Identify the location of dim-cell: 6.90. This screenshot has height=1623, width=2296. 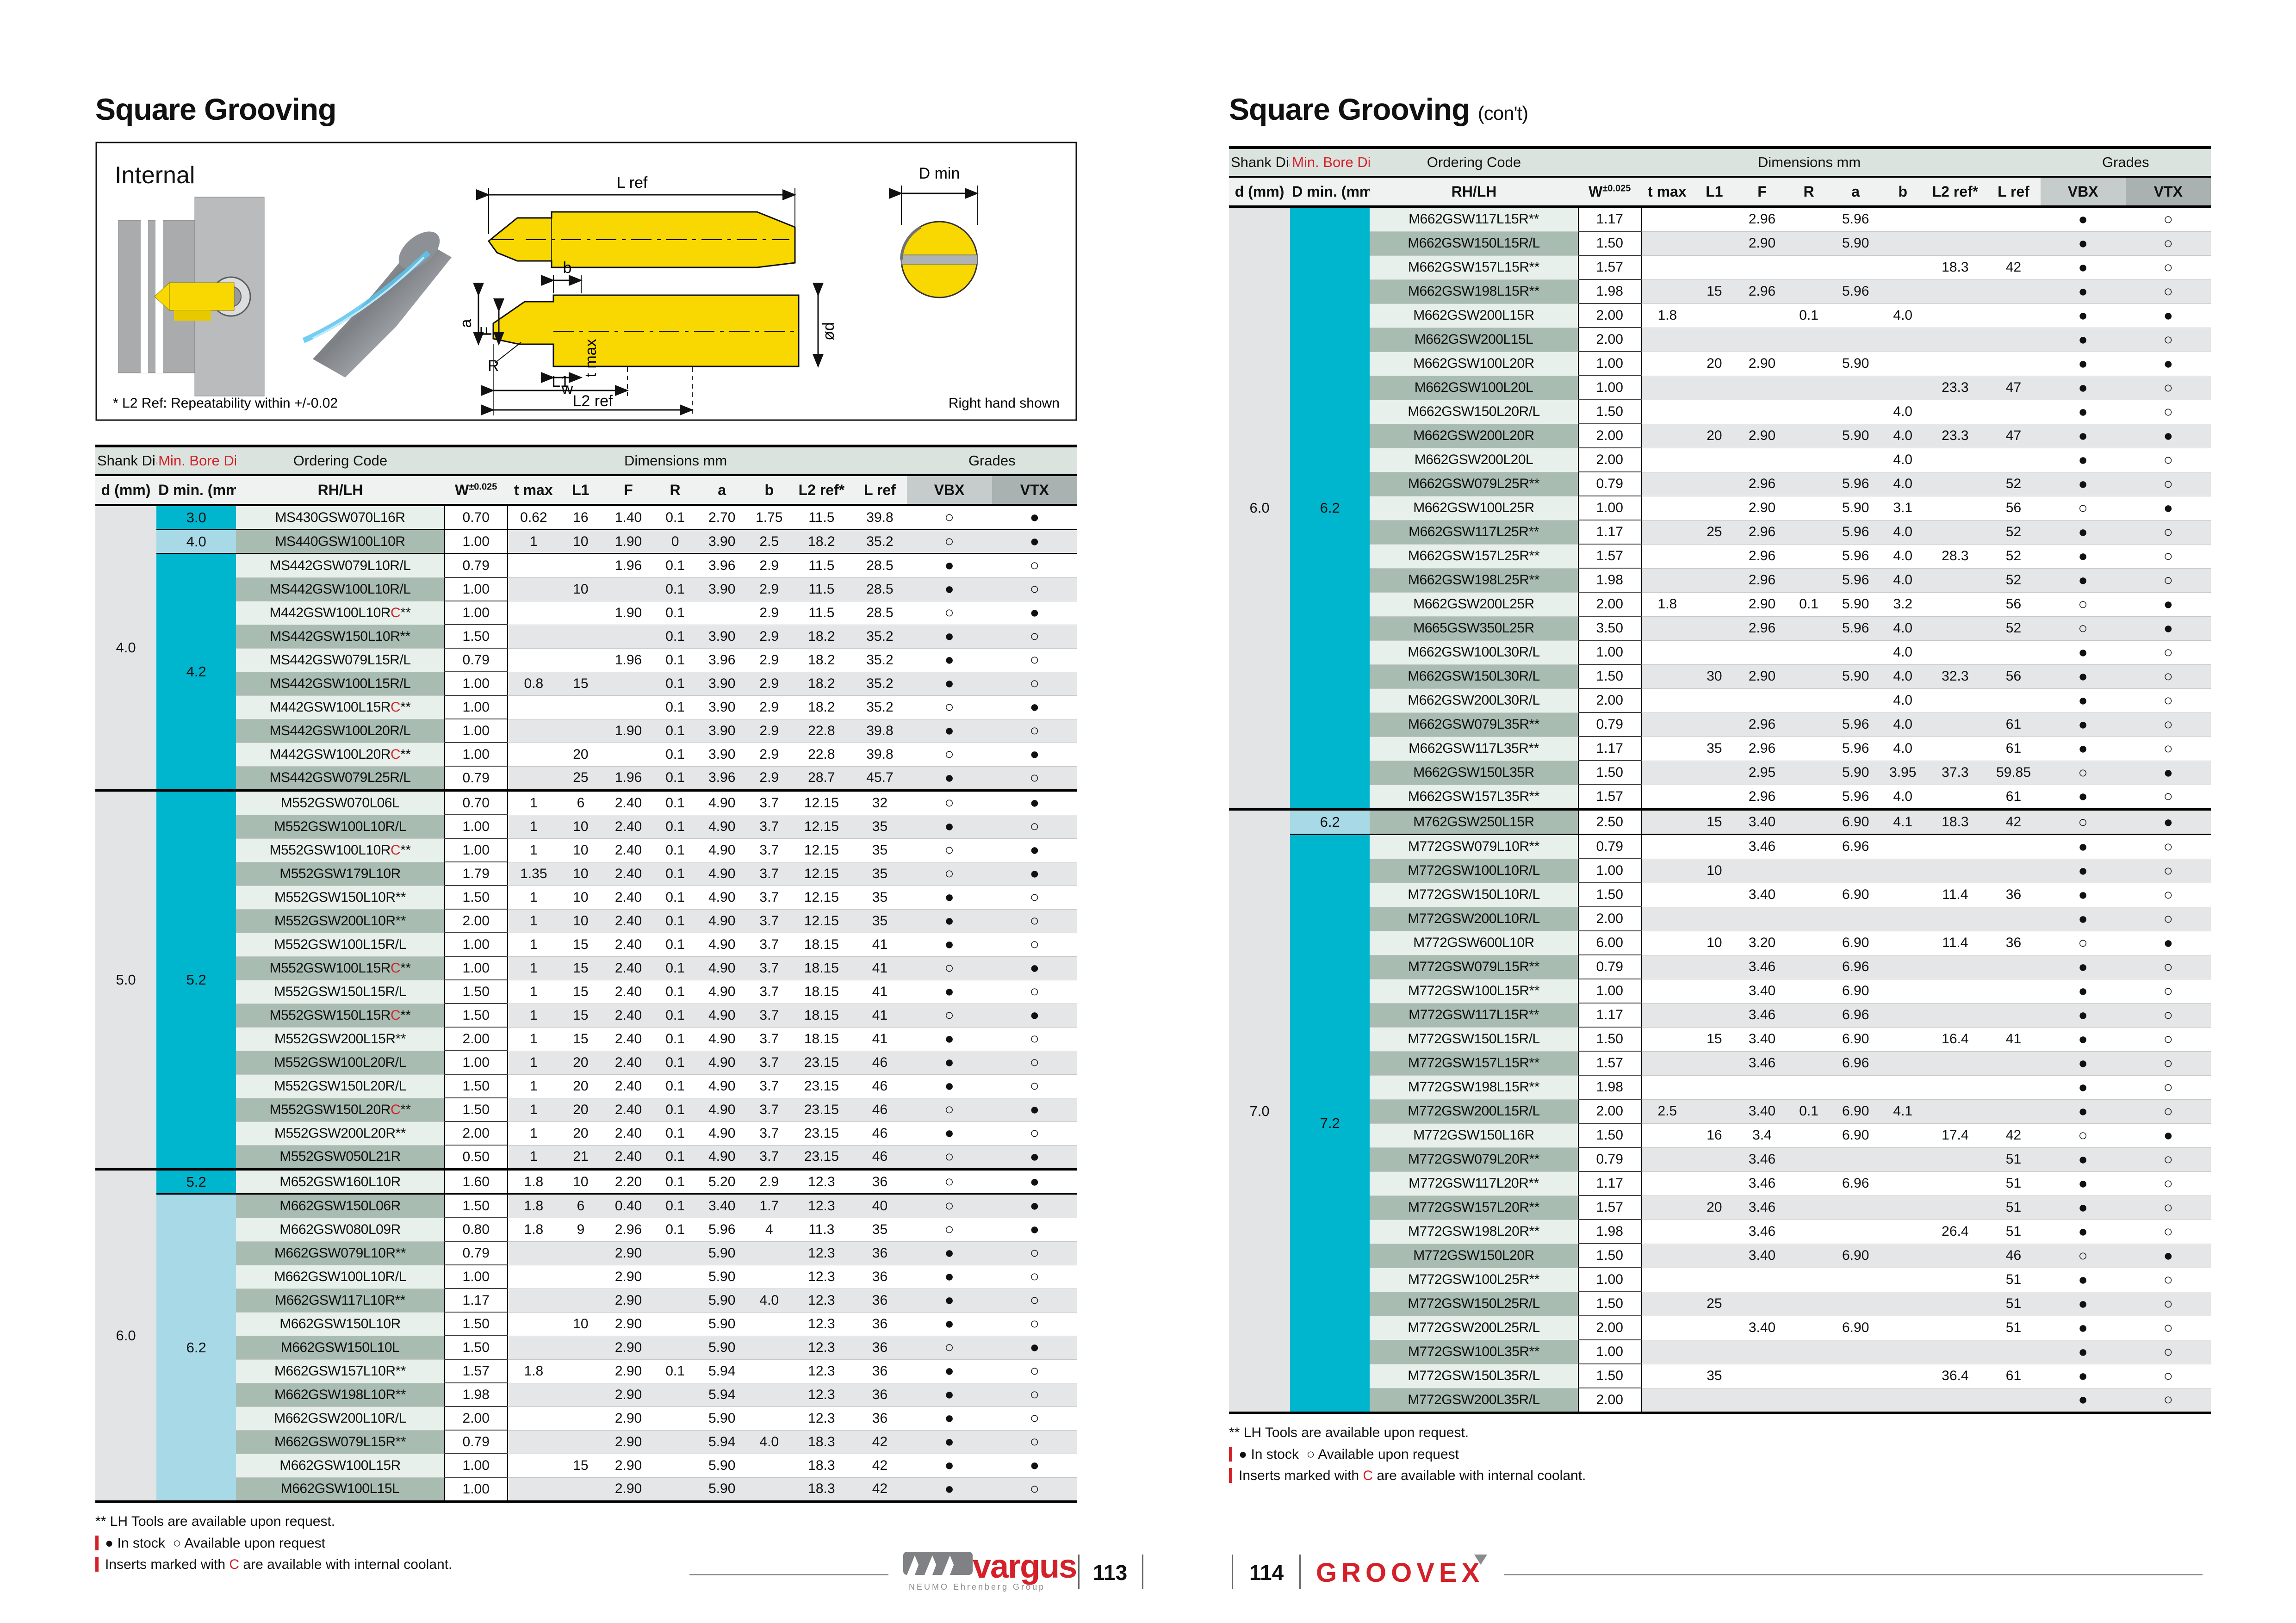
(1856, 991).